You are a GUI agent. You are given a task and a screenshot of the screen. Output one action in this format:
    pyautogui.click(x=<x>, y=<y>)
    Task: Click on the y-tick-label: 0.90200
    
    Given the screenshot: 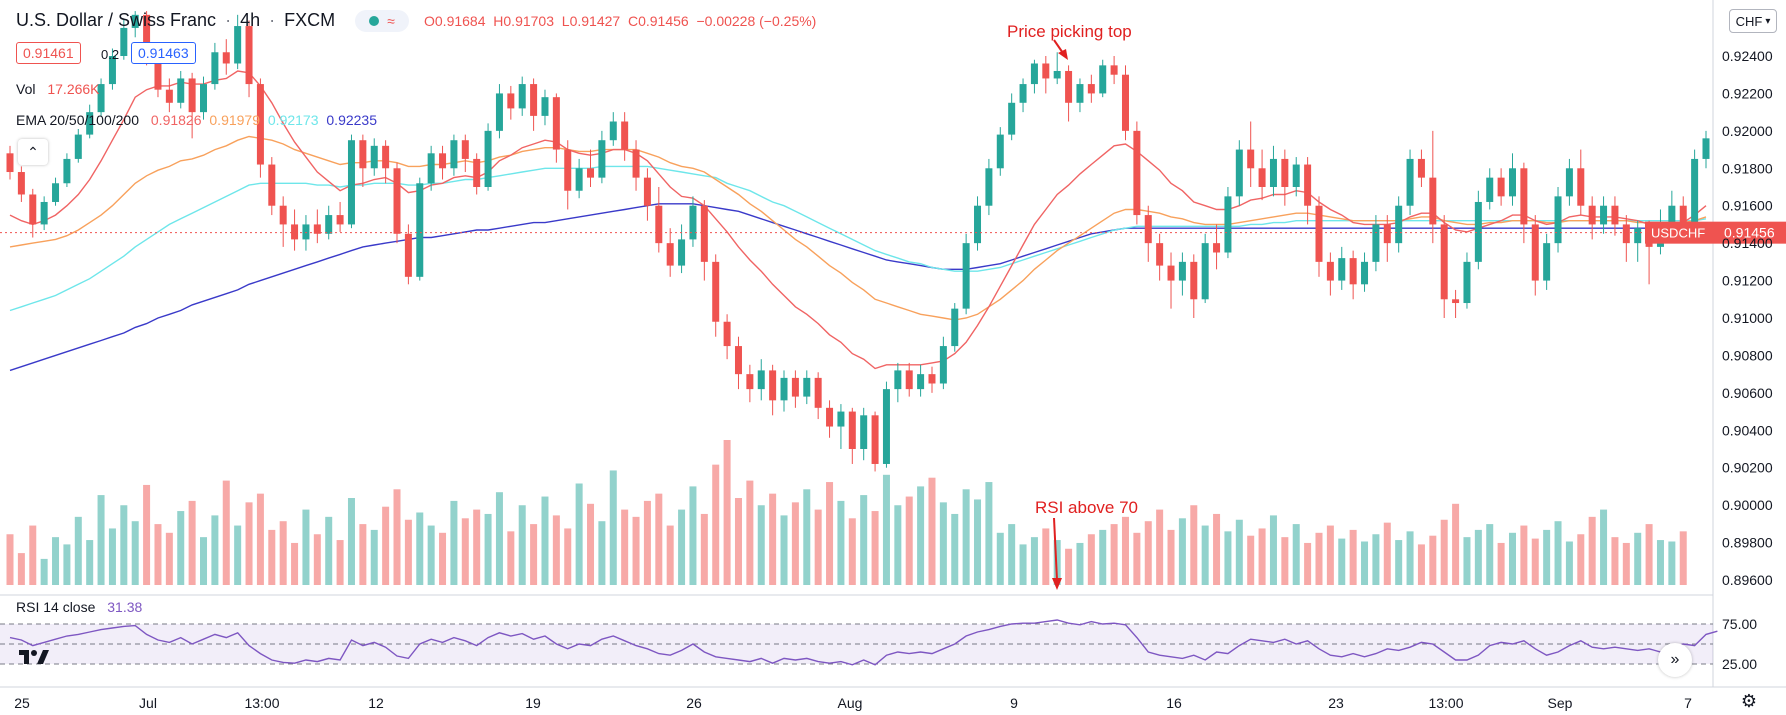 What is the action you would take?
    pyautogui.click(x=1747, y=468)
    